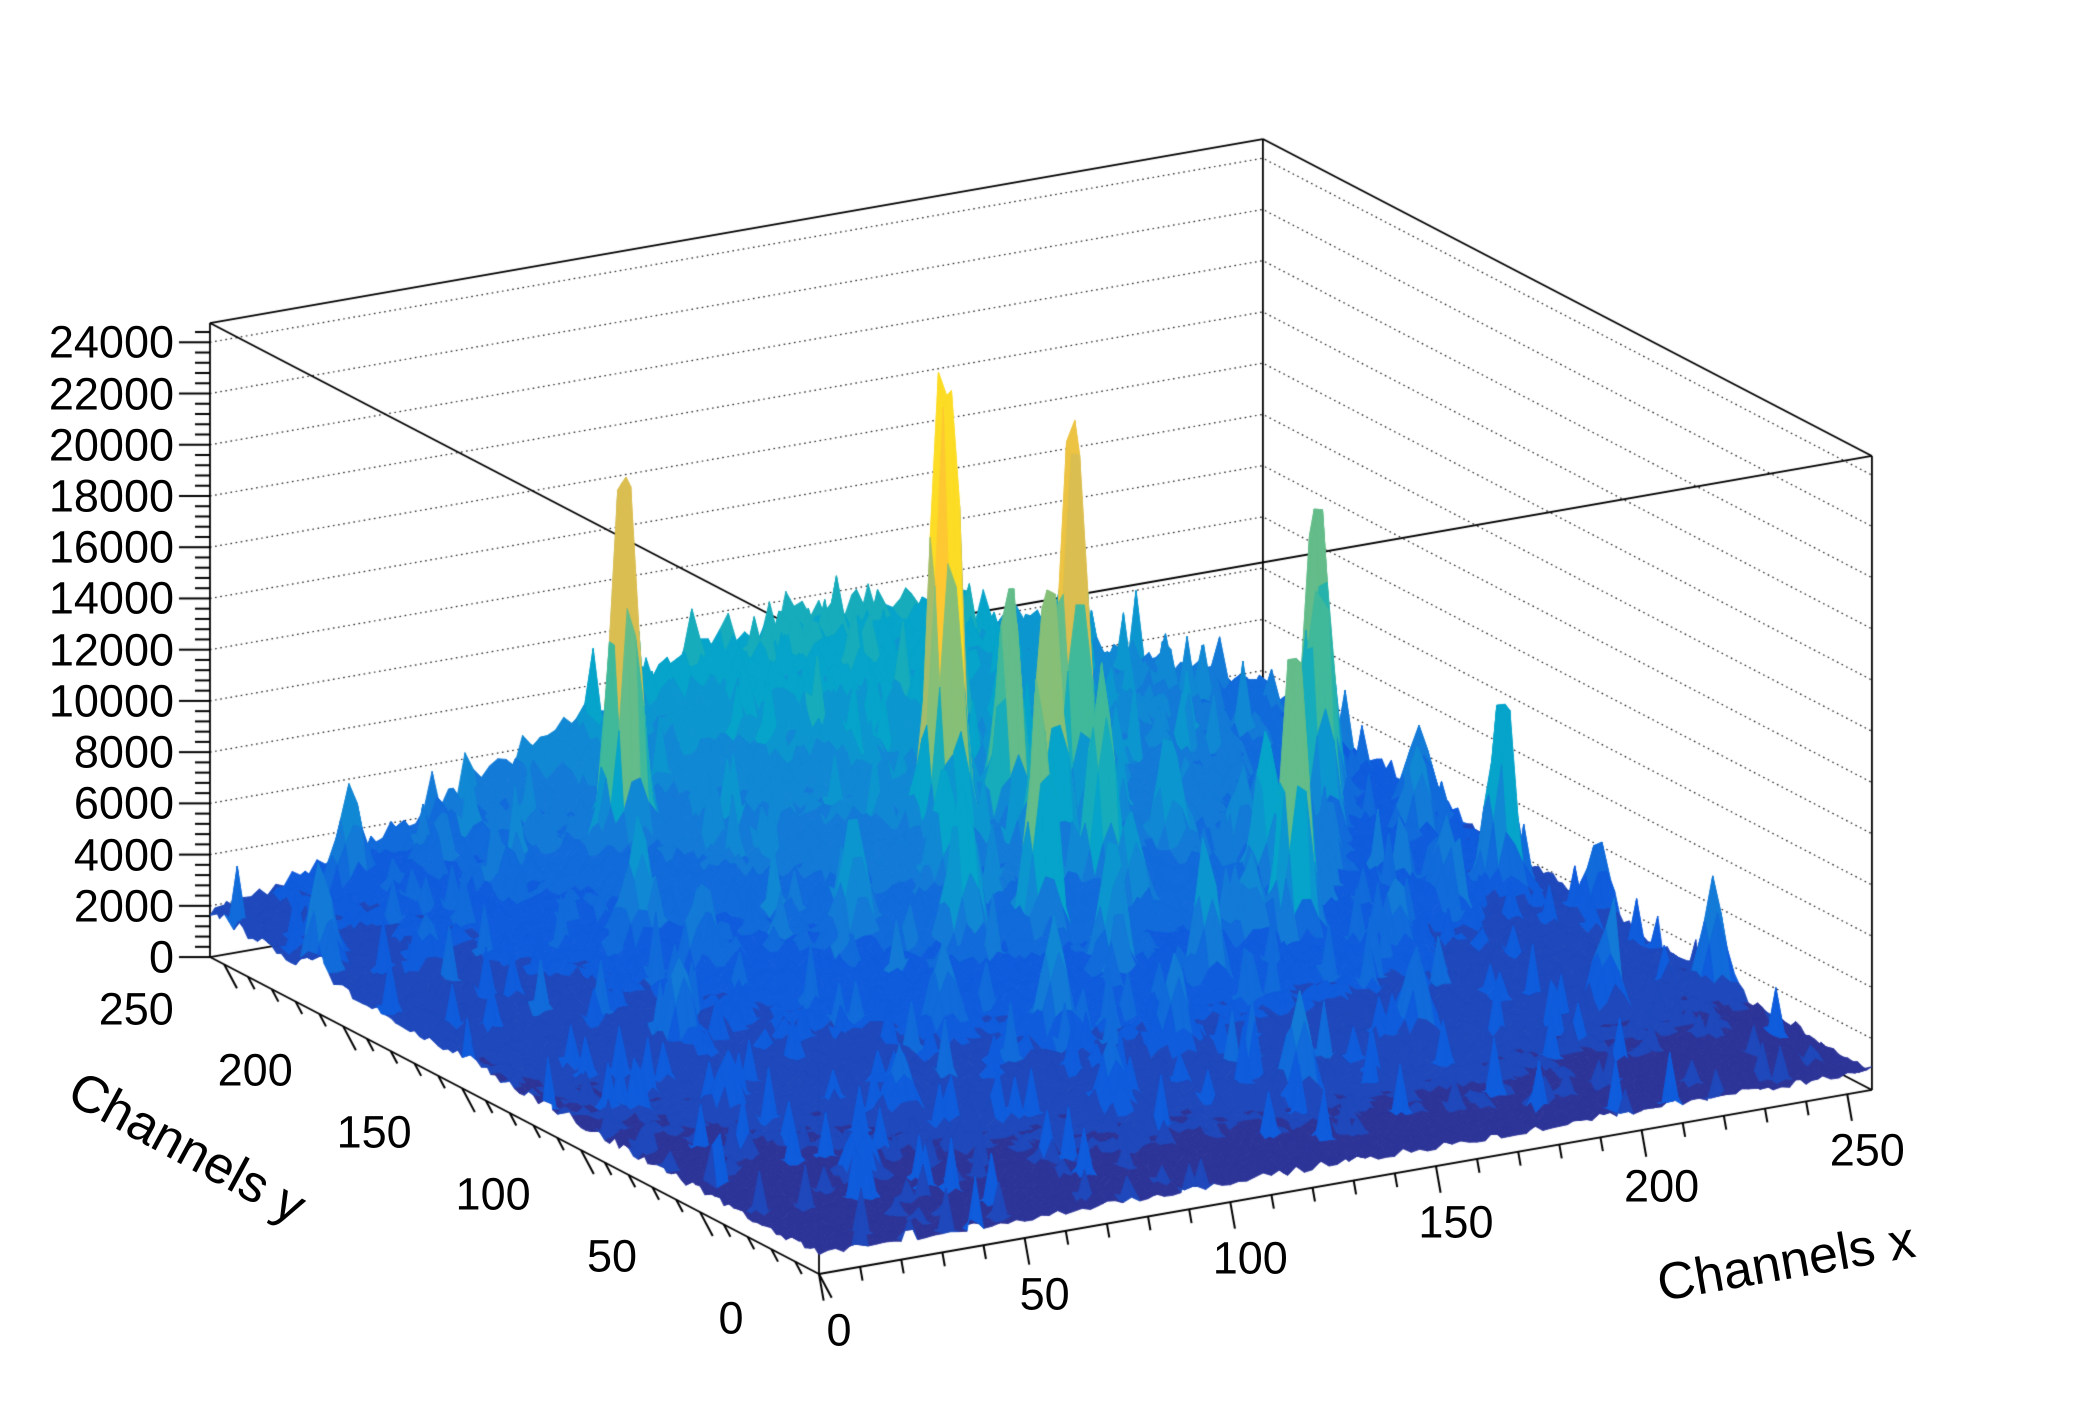 This screenshot has width=2088, height=1416. Describe the element at coordinates (111, 547) in the screenshot. I see `z-axis-tick-label: 16000` at that location.